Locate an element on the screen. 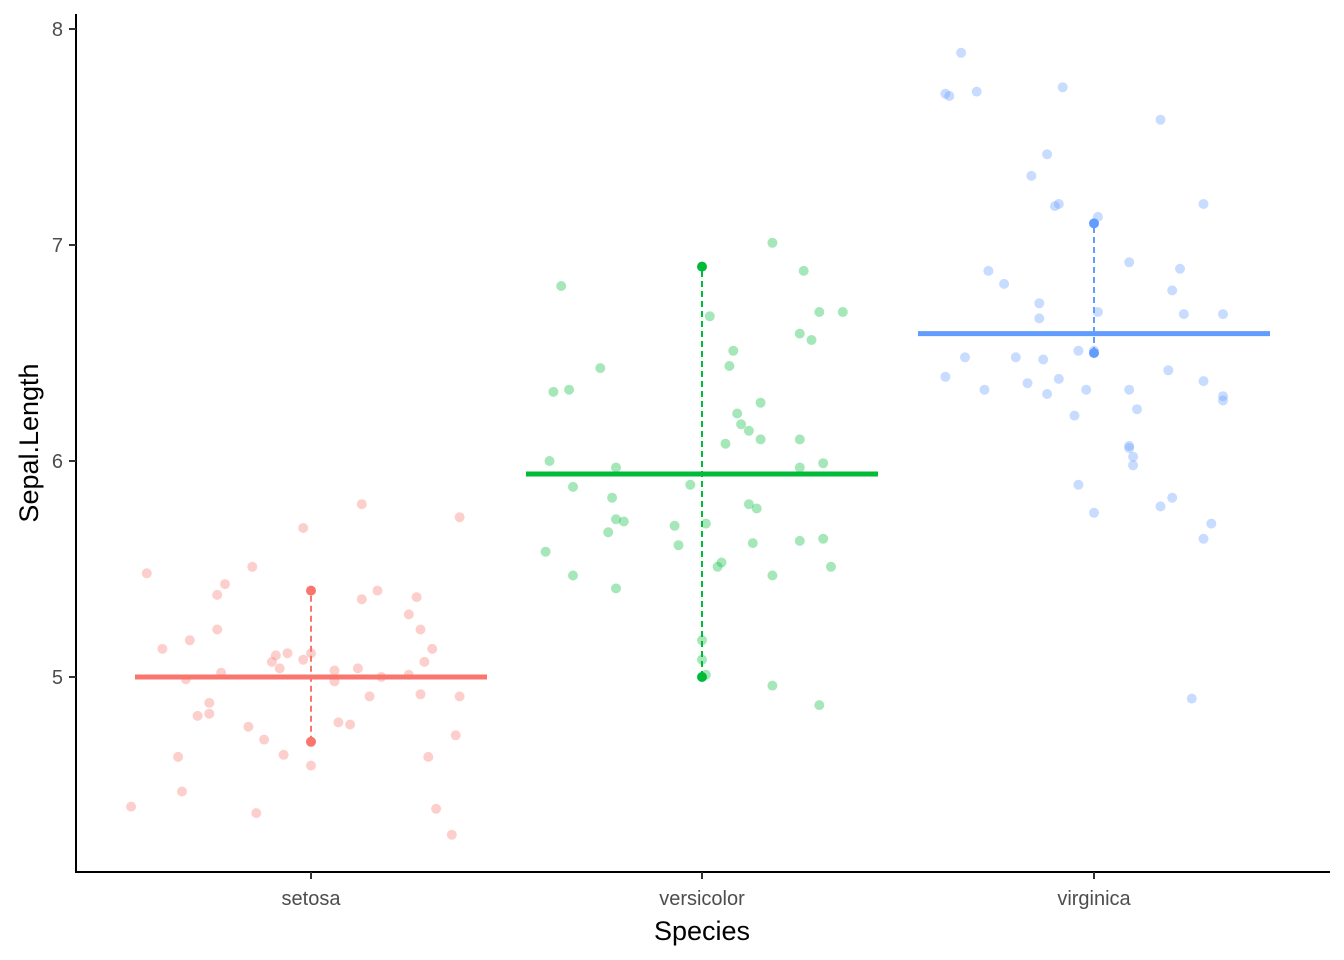  x-tick-label: virginica is located at coordinates (1094, 899).